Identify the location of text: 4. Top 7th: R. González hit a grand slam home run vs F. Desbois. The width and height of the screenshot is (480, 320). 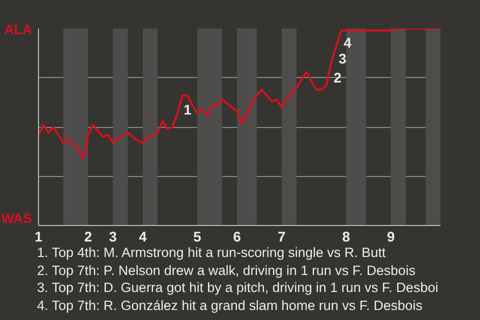
(229, 305).